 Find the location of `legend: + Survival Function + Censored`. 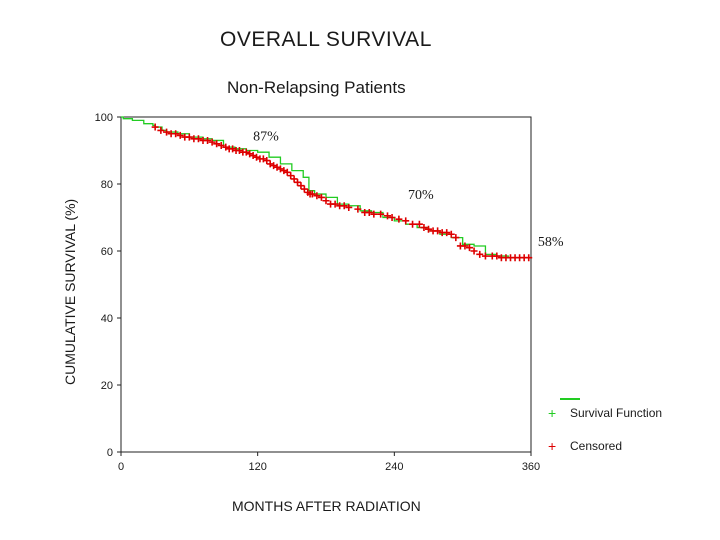

legend: + Survival Function + Censored is located at coordinates (605, 426).